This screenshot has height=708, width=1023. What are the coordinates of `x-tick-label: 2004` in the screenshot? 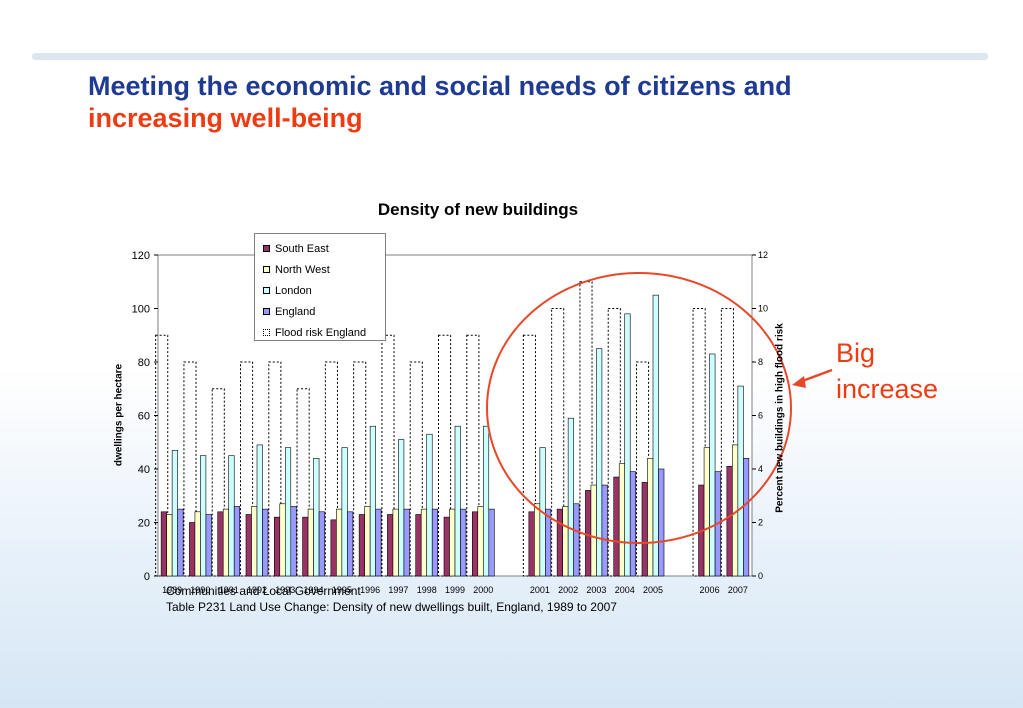 It's located at (625, 590).